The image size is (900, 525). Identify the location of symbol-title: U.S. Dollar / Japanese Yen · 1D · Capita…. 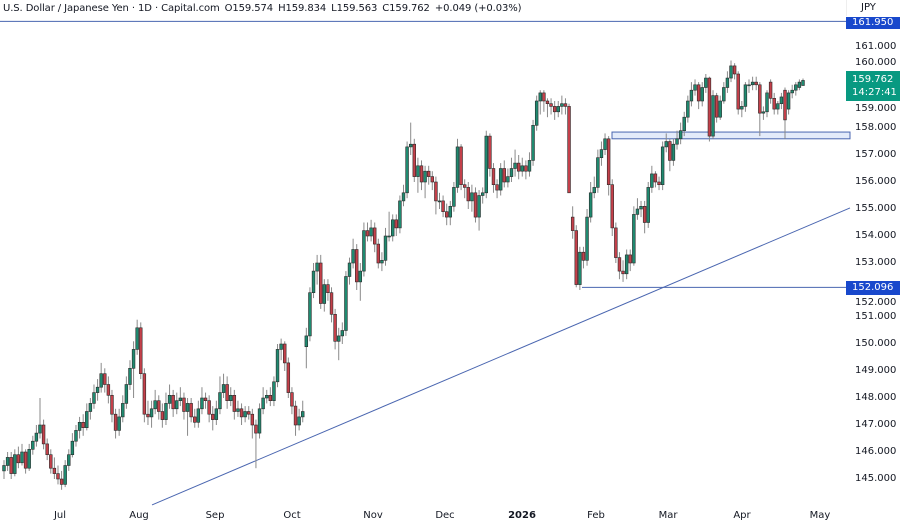
(111, 8).